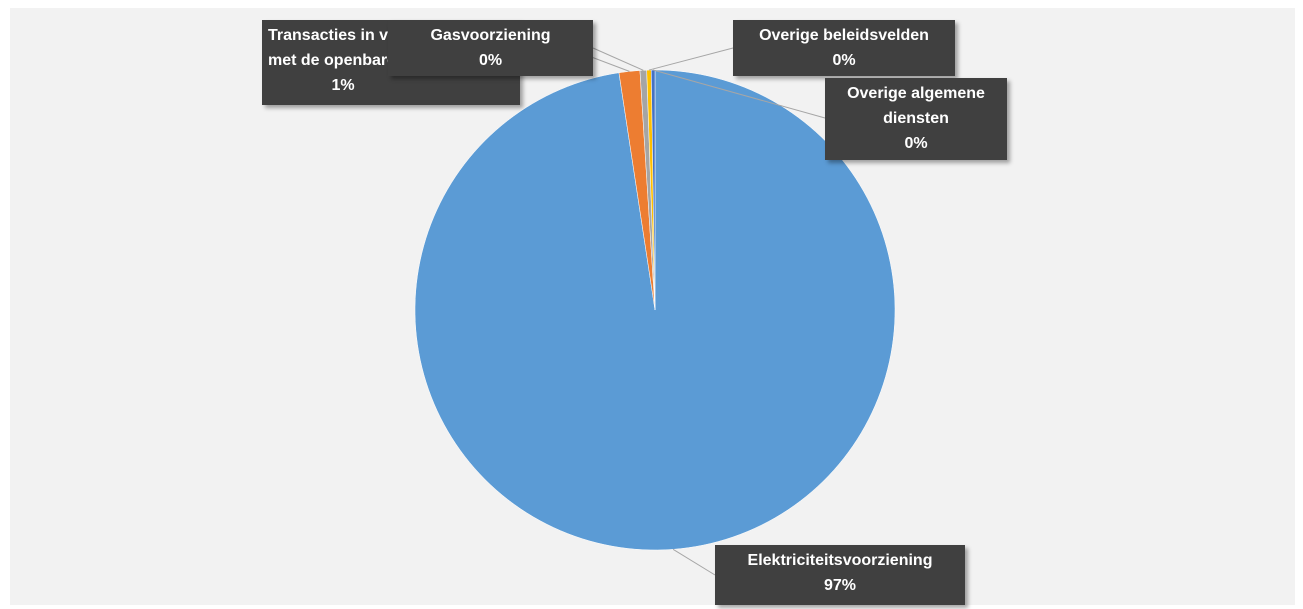  Describe the element at coordinates (916, 106) in the screenshot. I see `label-category: Overige algemene diensten` at that location.